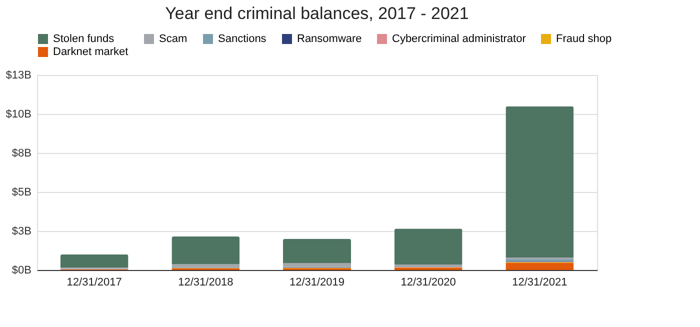  What do you see at coordinates (90, 52) in the screenshot?
I see `legend-label: Darknet market` at bounding box center [90, 52].